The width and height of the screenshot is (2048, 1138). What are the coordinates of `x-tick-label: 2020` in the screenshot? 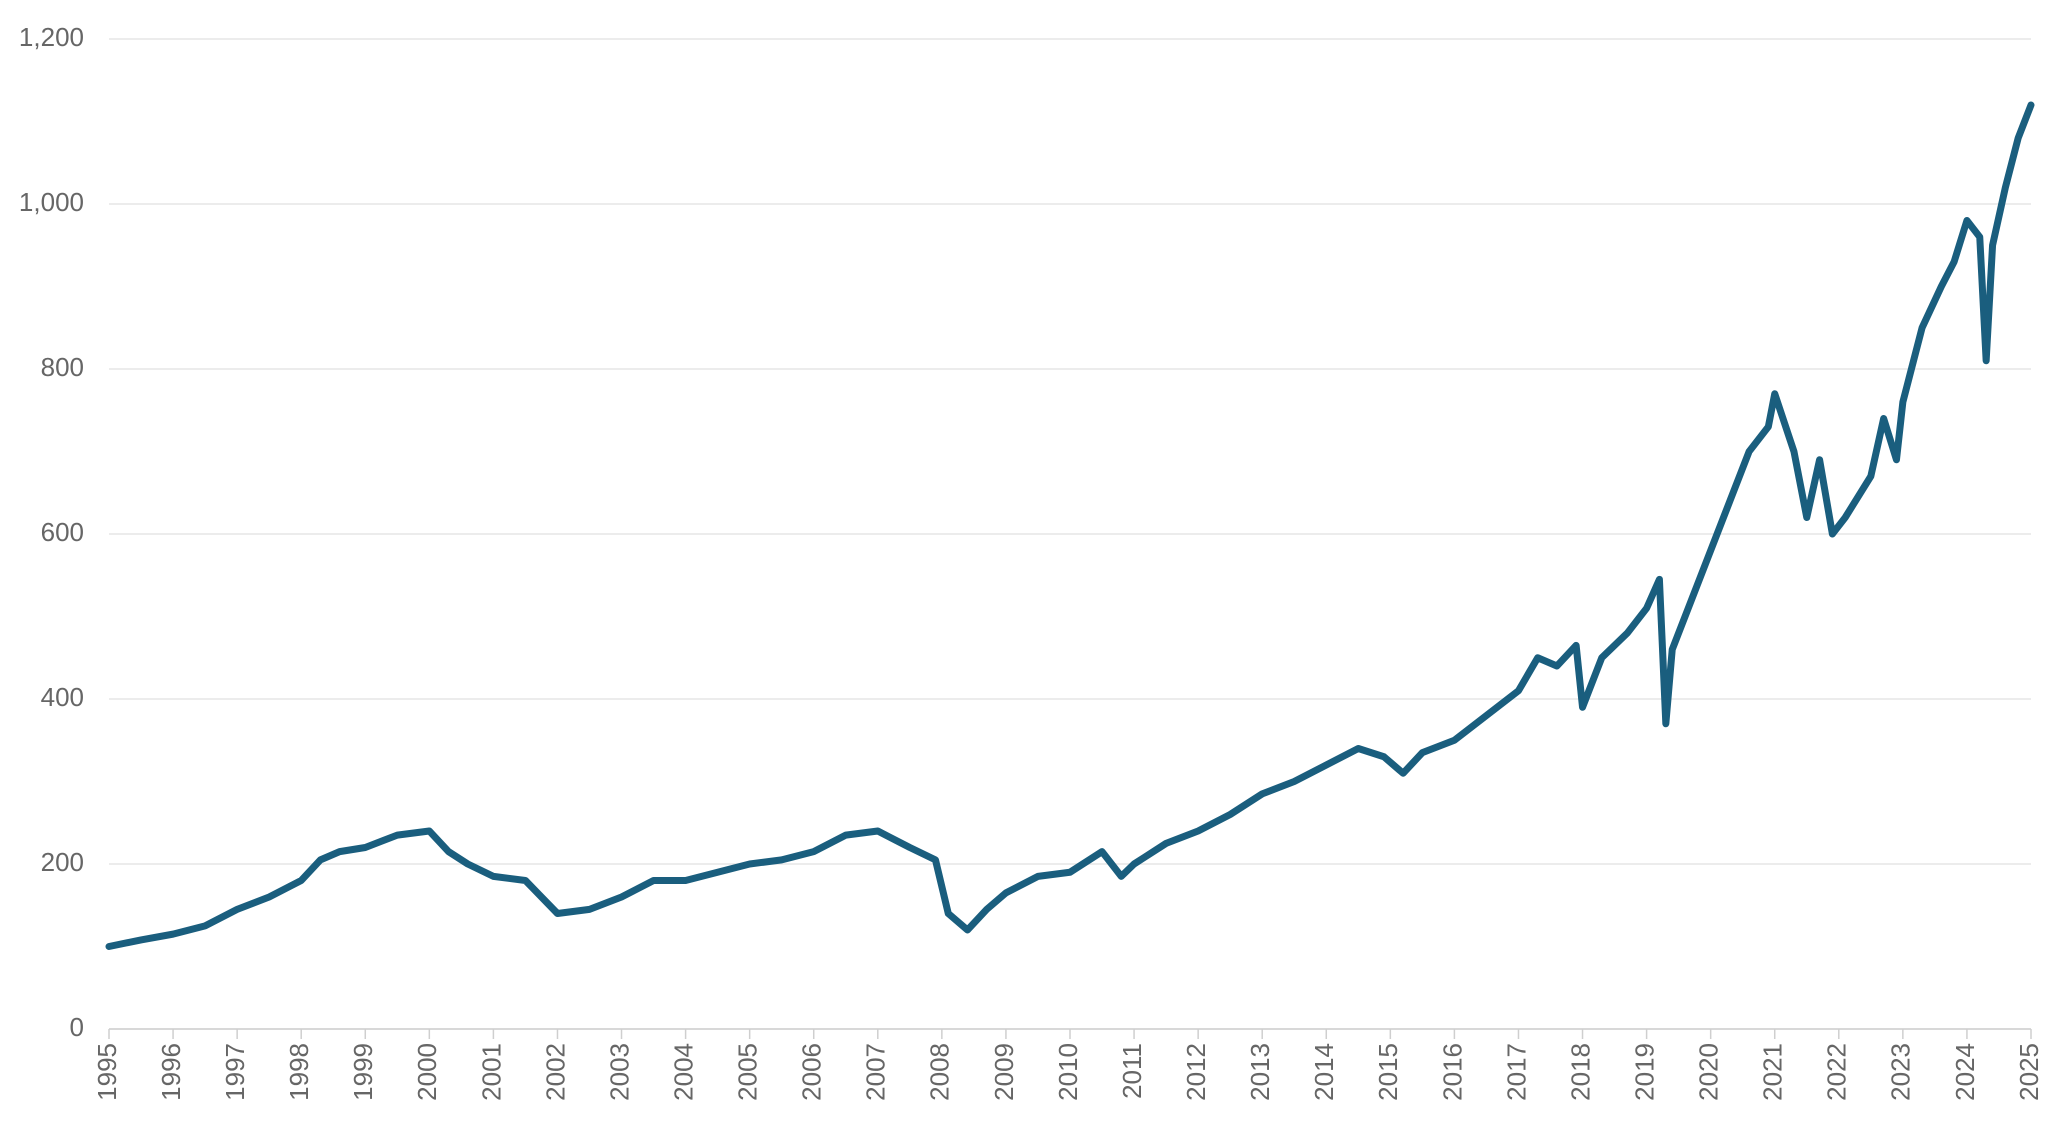 It's located at (1709, 1072).